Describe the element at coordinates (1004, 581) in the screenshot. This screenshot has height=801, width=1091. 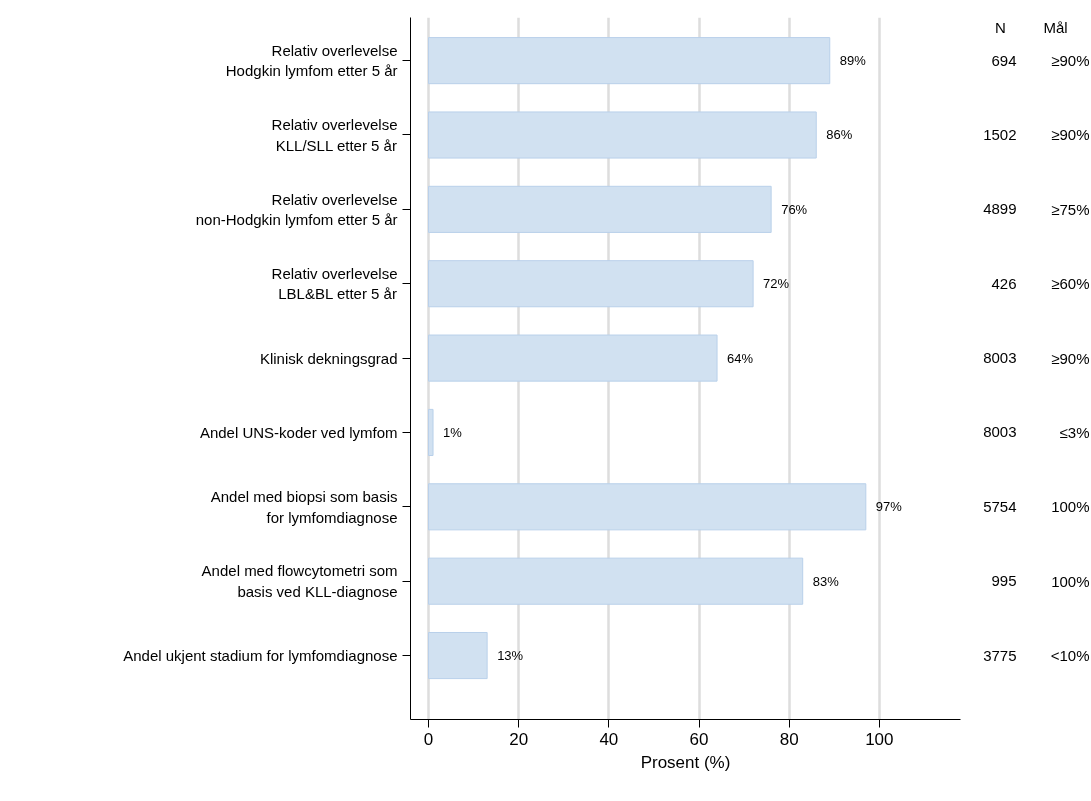
I see `text: 995` at that location.